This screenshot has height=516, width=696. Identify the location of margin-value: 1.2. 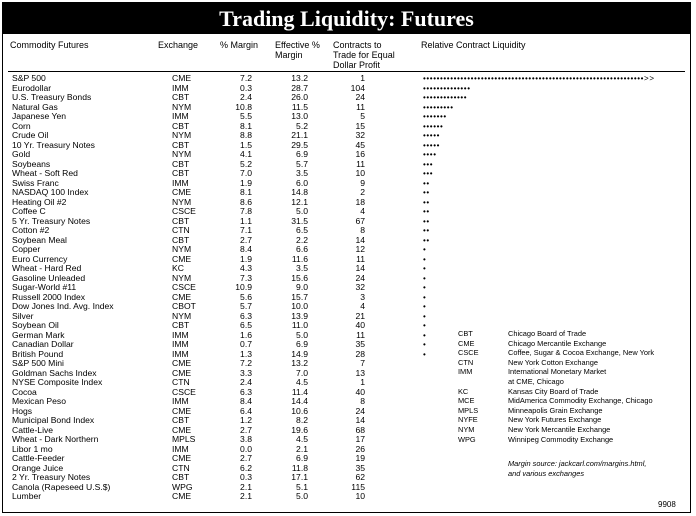
(246, 420).